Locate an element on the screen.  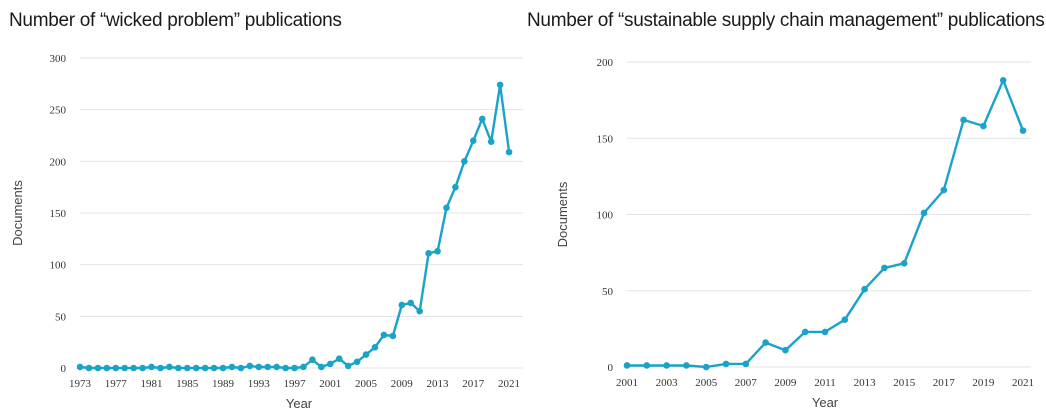
x-tick-label: 1985 is located at coordinates (187, 384).